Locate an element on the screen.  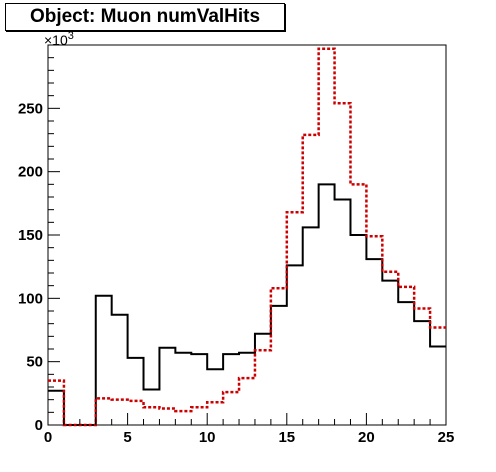
x-tick-label: 15 is located at coordinates (286, 437).